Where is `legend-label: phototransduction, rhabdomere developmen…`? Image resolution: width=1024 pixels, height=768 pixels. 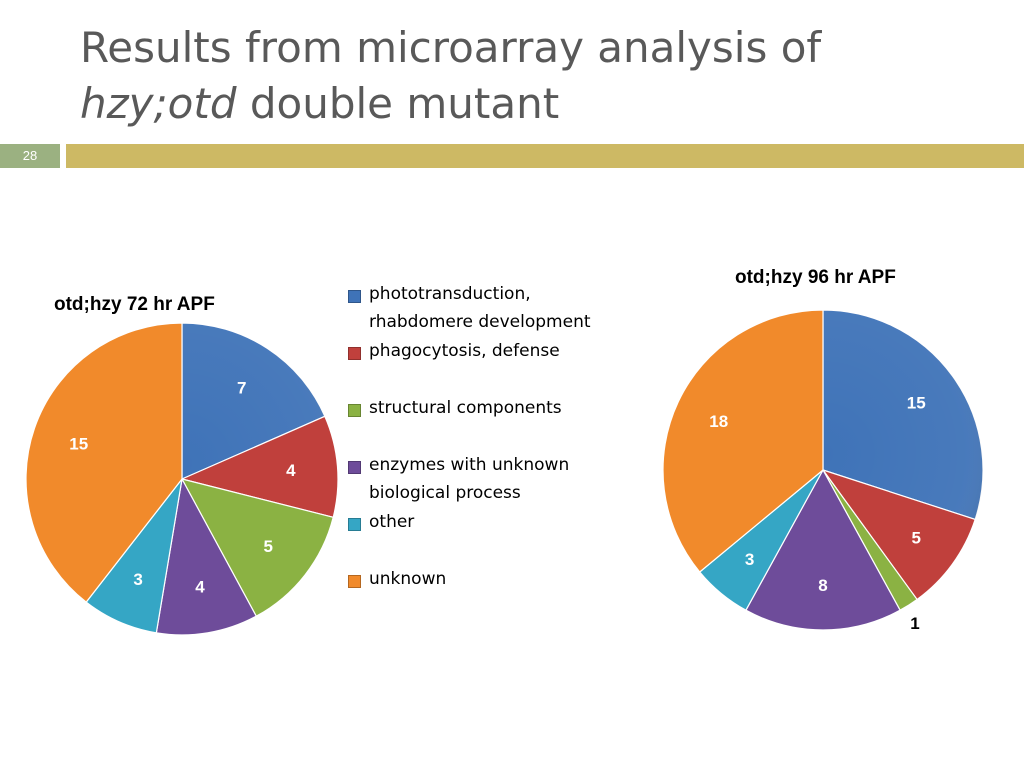 legend-label: phototransduction, rhabdomere developmen… is located at coordinates (480, 308).